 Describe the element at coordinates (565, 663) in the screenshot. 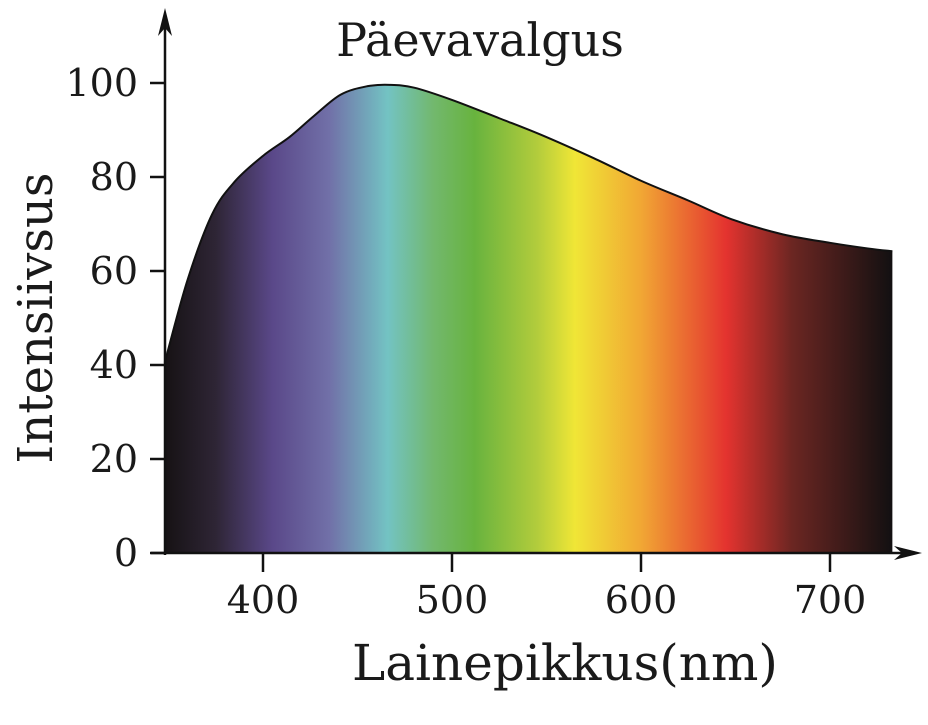

I see `x-axis-label: Lainepikkus(nm)` at that location.